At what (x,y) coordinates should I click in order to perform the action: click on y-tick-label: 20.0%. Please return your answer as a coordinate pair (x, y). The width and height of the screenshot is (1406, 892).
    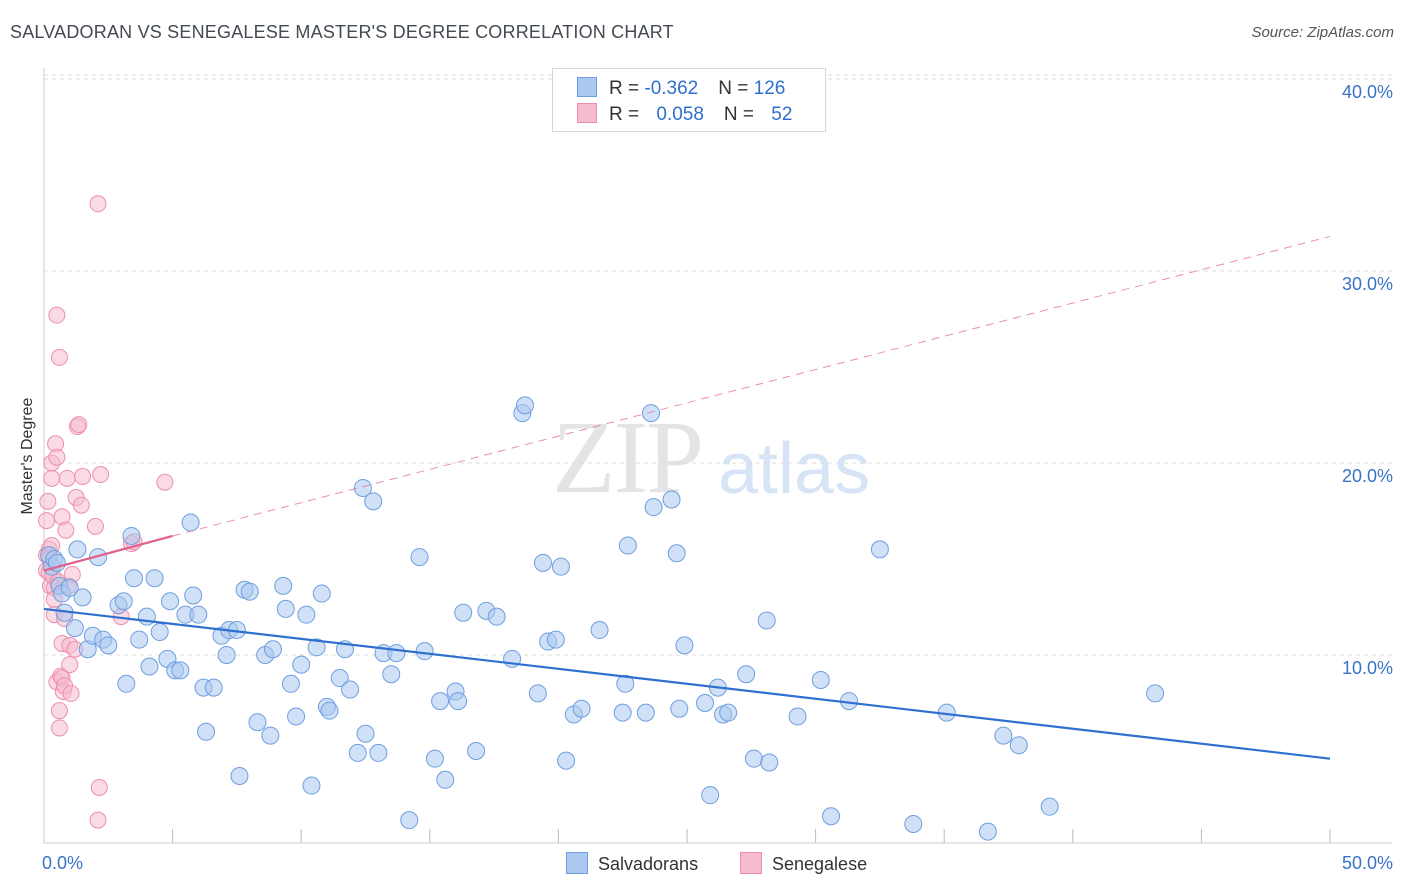
    Looking at the image, I should click on (1367, 476).